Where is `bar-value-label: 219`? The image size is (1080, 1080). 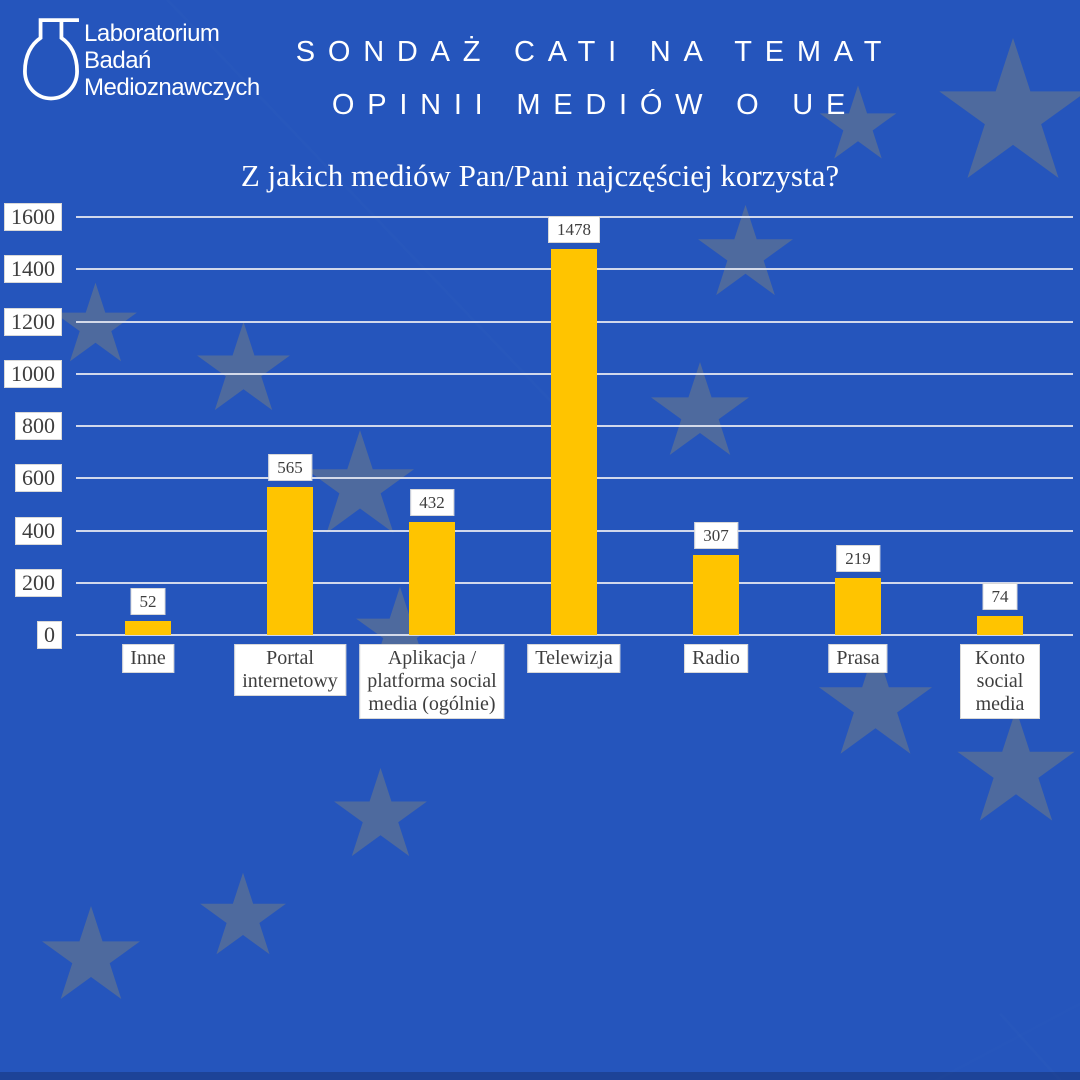
bar-value-label: 219 is located at coordinates (858, 558).